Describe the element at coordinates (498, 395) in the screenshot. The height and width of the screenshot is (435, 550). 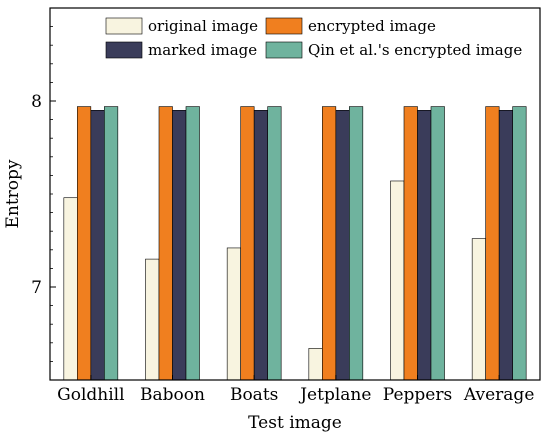
I see `x-tick-label: Average` at that location.